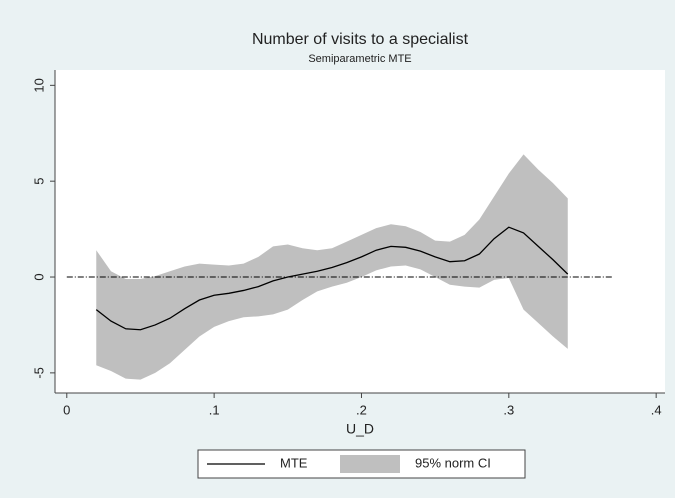 The width and height of the screenshot is (675, 498). I want to click on x-tick-label: .3, so click(508, 409).